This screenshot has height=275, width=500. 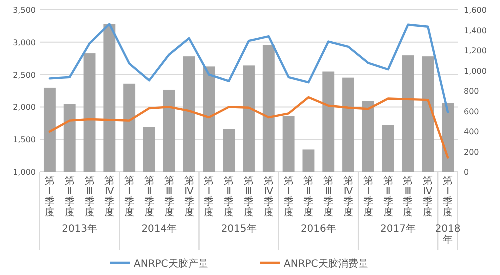 I want to click on legend-label: ANRPC天胶消费量, so click(x=326, y=264).